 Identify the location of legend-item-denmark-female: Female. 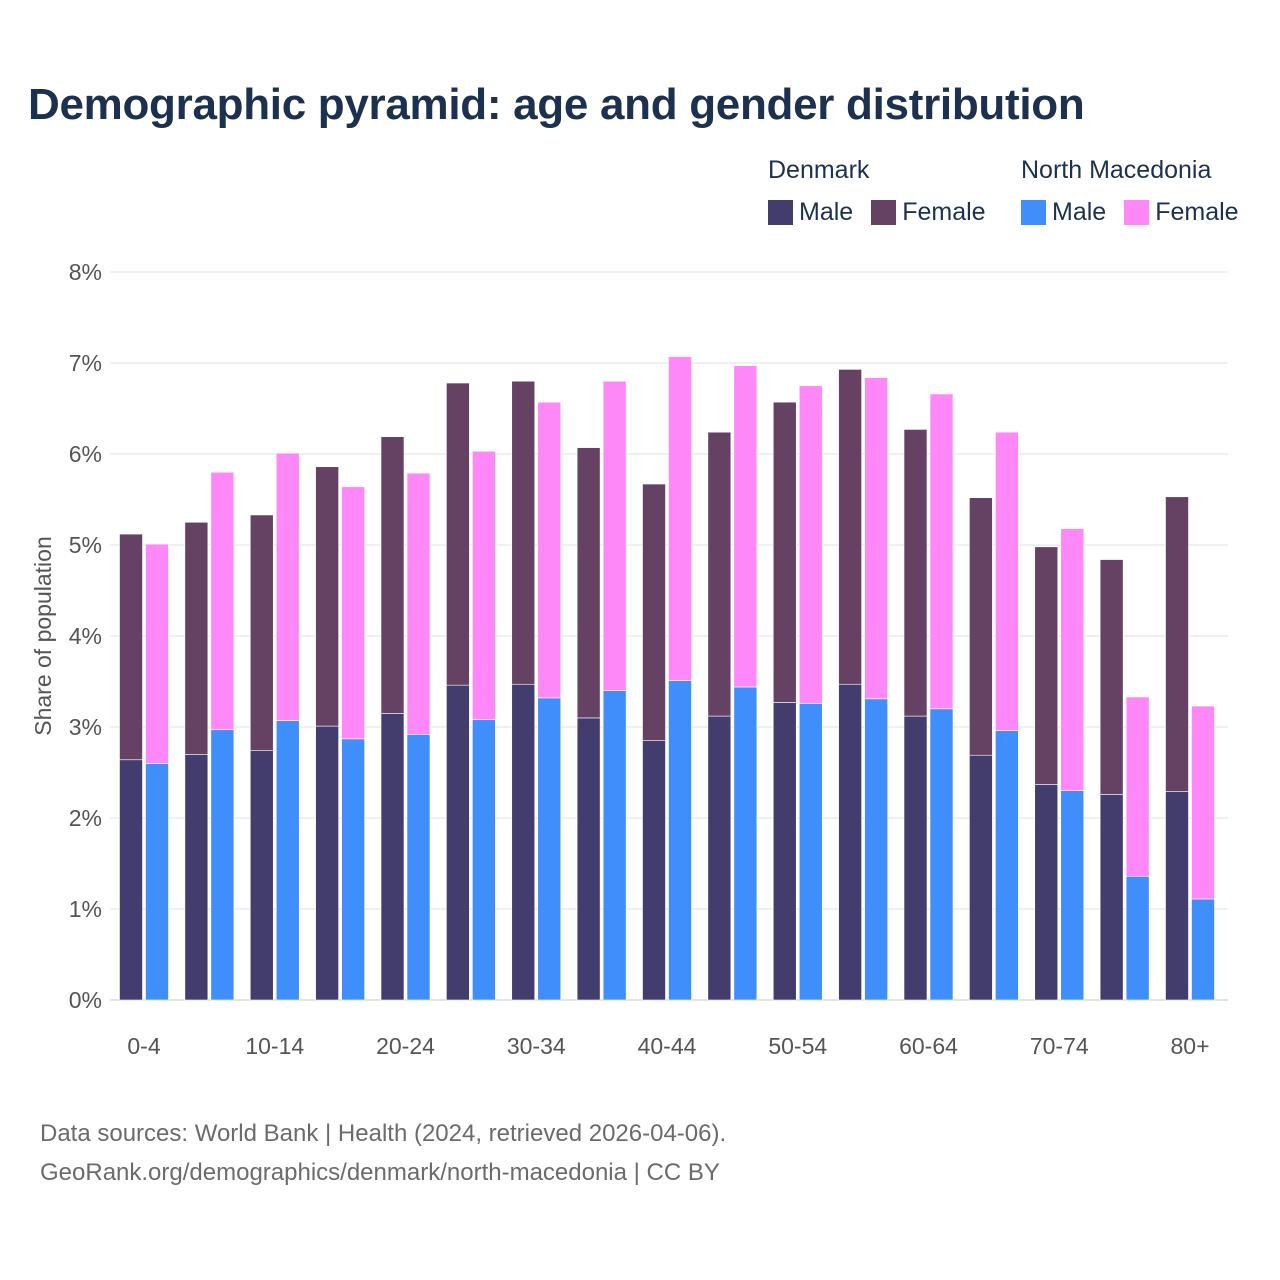
(928, 212).